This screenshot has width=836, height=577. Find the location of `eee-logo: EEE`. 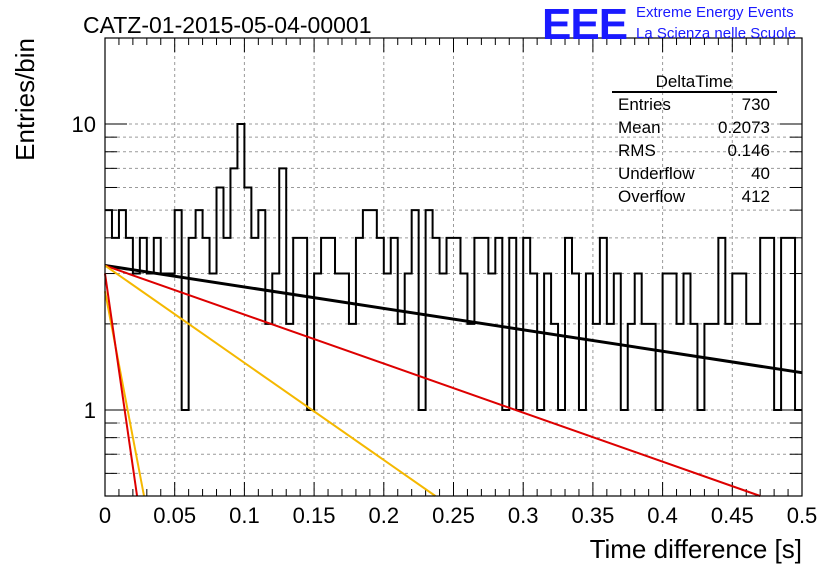

eee-logo: EEE is located at coordinates (584, 24).